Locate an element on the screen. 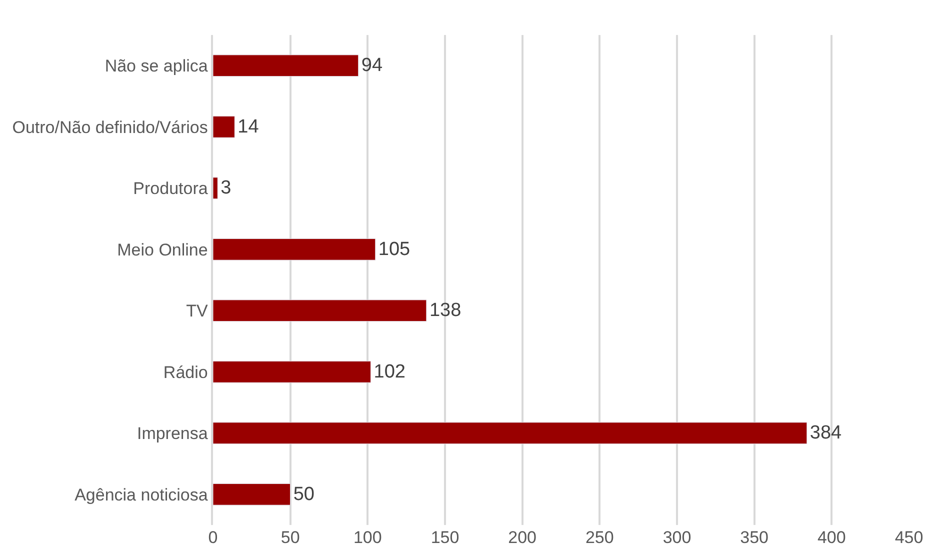  x-tick-label: 100 is located at coordinates (367, 537).